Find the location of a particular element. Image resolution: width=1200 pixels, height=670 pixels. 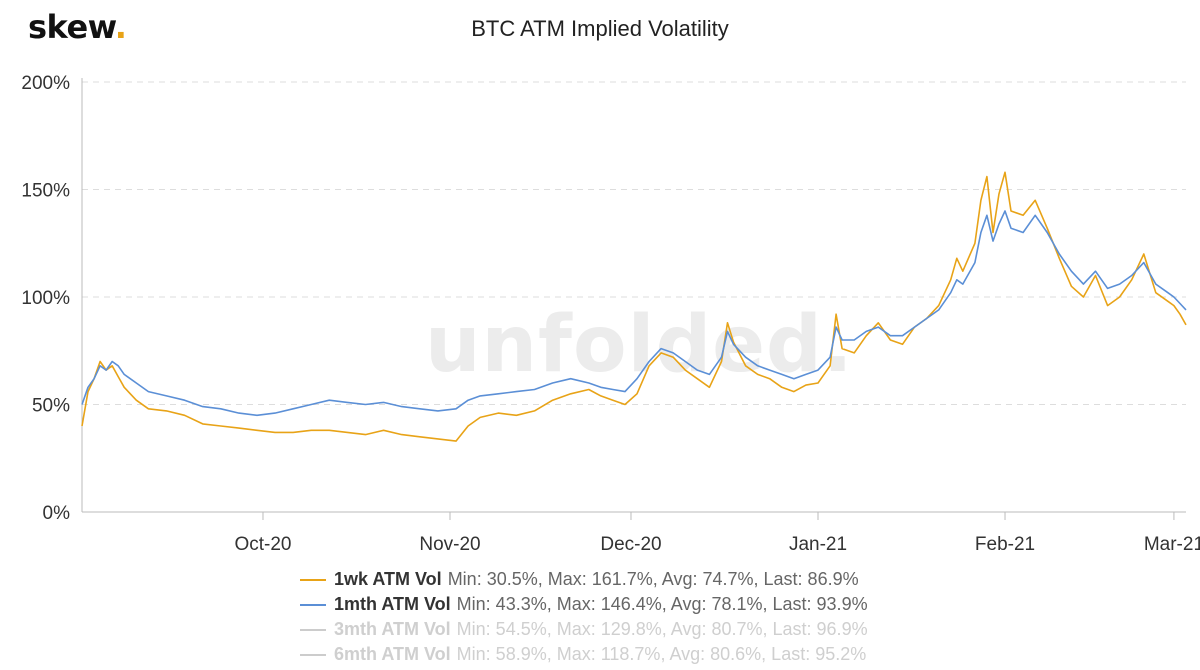

y-tick-label: 150% is located at coordinates (45, 191).